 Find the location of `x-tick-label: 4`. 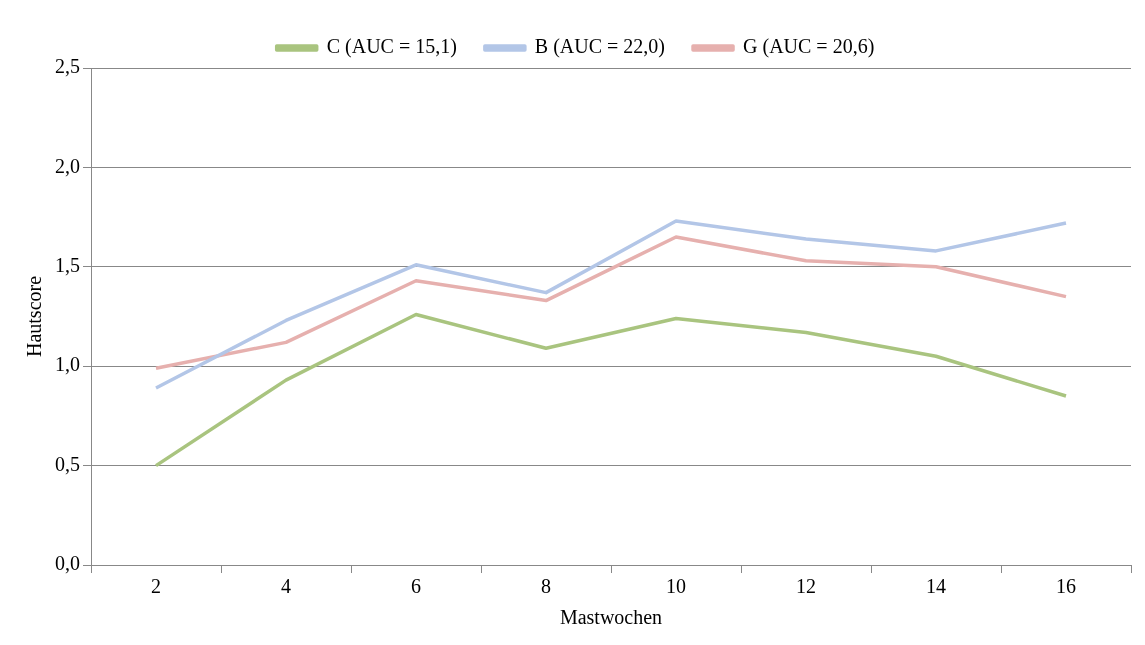

x-tick-label: 4 is located at coordinates (286, 586).